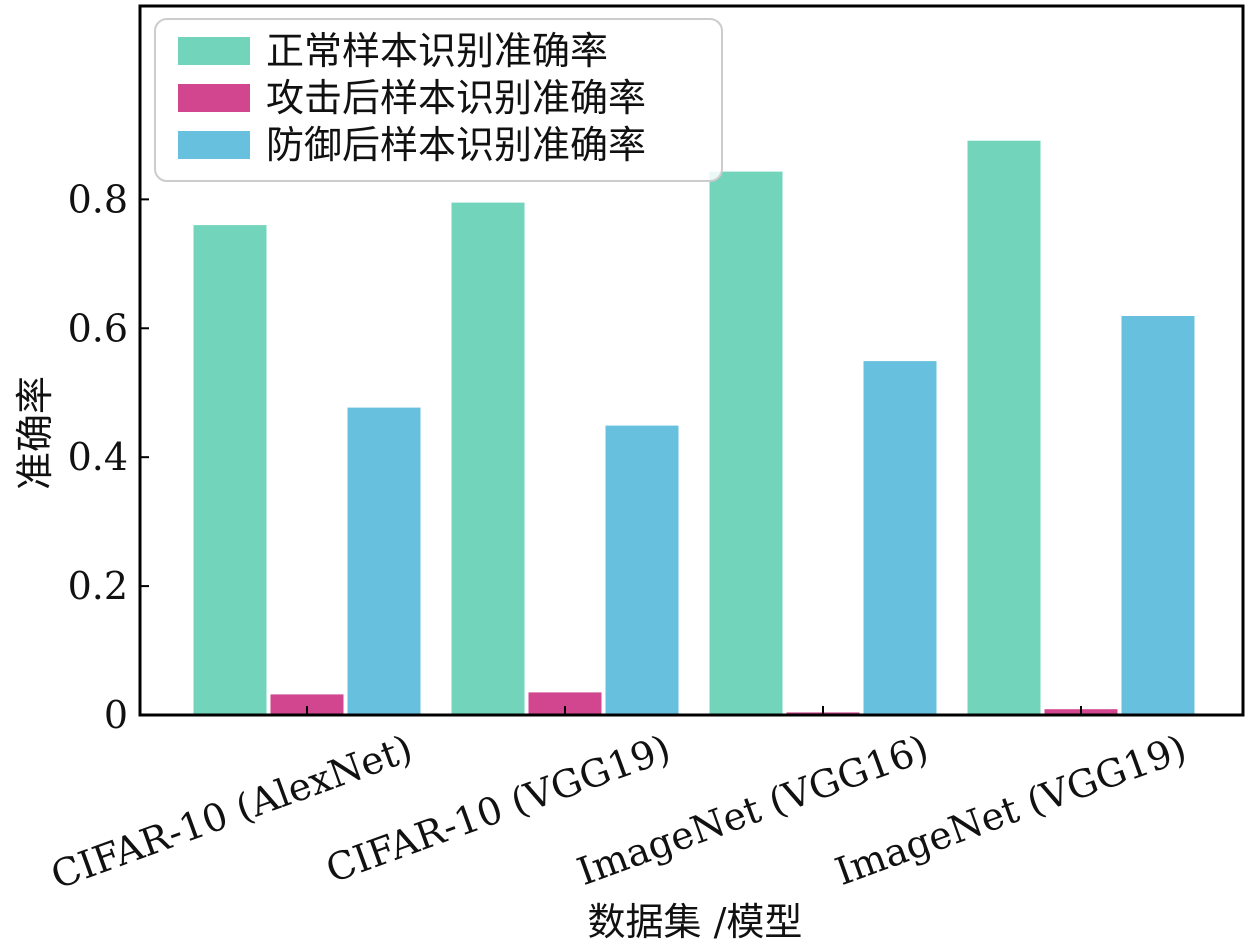 This screenshot has width=1260, height=945. I want to click on y-tick-label: 0.6, so click(98, 328).